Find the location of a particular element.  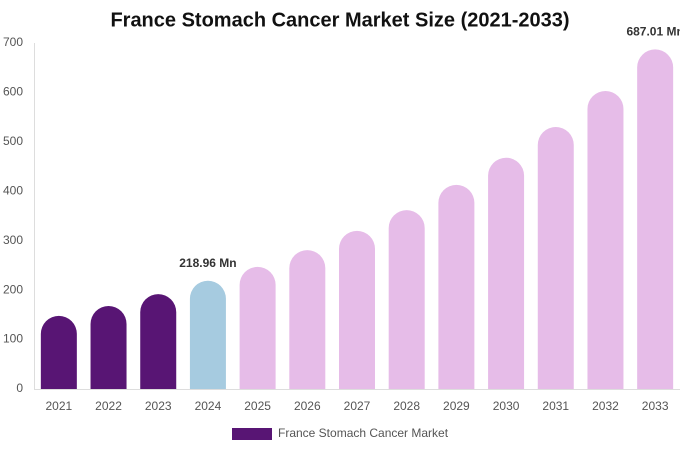

y-tick-label: 100 is located at coordinates (13, 339).